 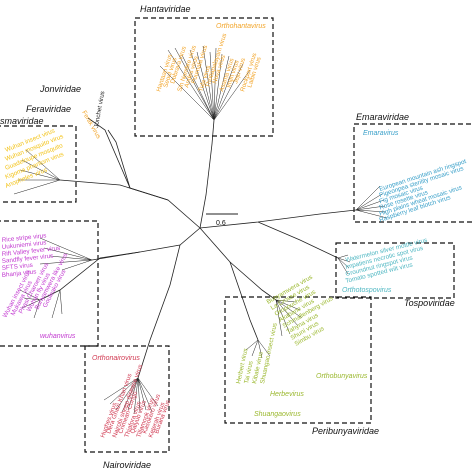 What do you see at coordinates (127, 465) in the screenshot?
I see `family-label-nairoviridae: Nairoviridae` at bounding box center [127, 465].